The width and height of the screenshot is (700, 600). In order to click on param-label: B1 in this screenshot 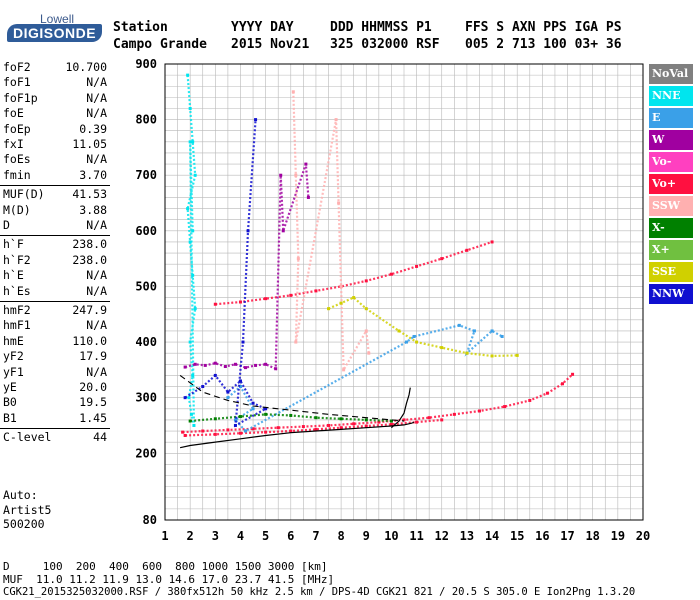, I will do `click(10, 417)`.